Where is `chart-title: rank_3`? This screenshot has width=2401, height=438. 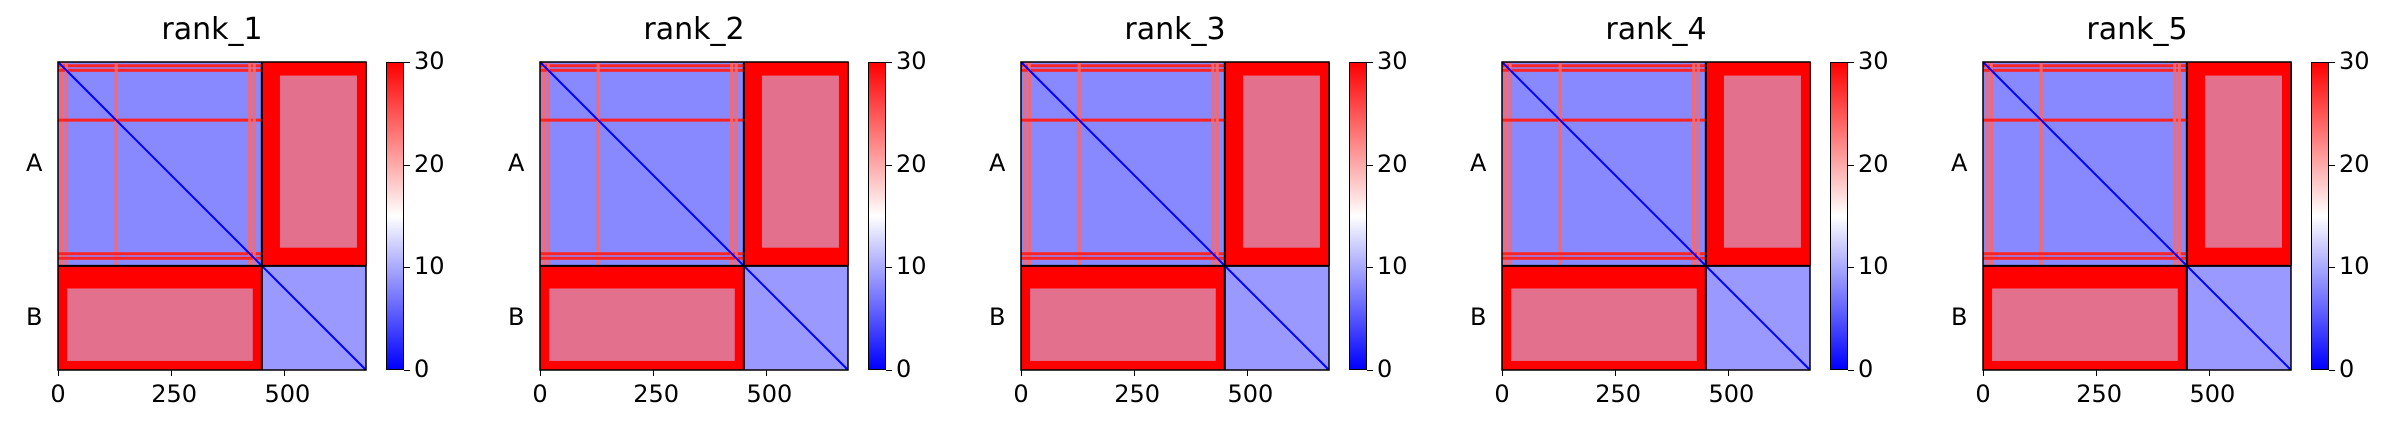
chart-title: rank_3 is located at coordinates (1175, 29).